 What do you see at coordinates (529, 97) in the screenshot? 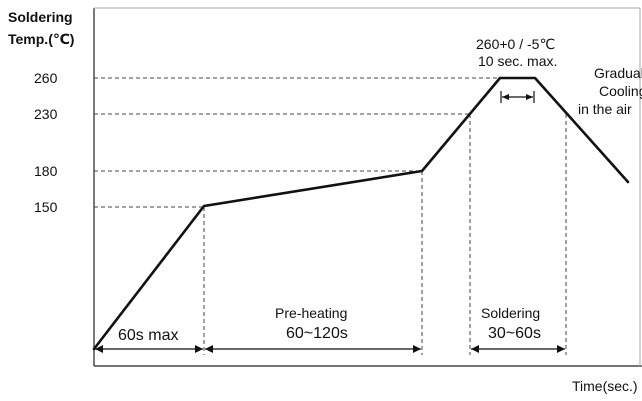
I see `peak-arrow-head-right` at bounding box center [529, 97].